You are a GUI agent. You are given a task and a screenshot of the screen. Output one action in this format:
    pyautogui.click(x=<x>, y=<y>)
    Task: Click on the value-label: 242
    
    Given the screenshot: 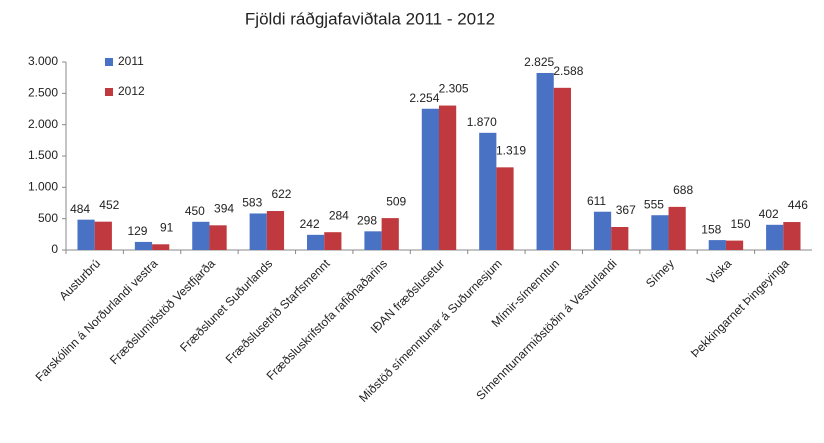 What is the action you would take?
    pyautogui.click(x=310, y=224)
    